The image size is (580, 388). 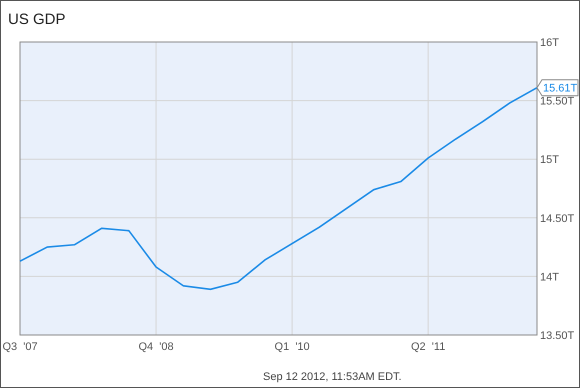 What do you see at coordinates (550, 43) in the screenshot?
I see `y-tick-label: 16T` at bounding box center [550, 43].